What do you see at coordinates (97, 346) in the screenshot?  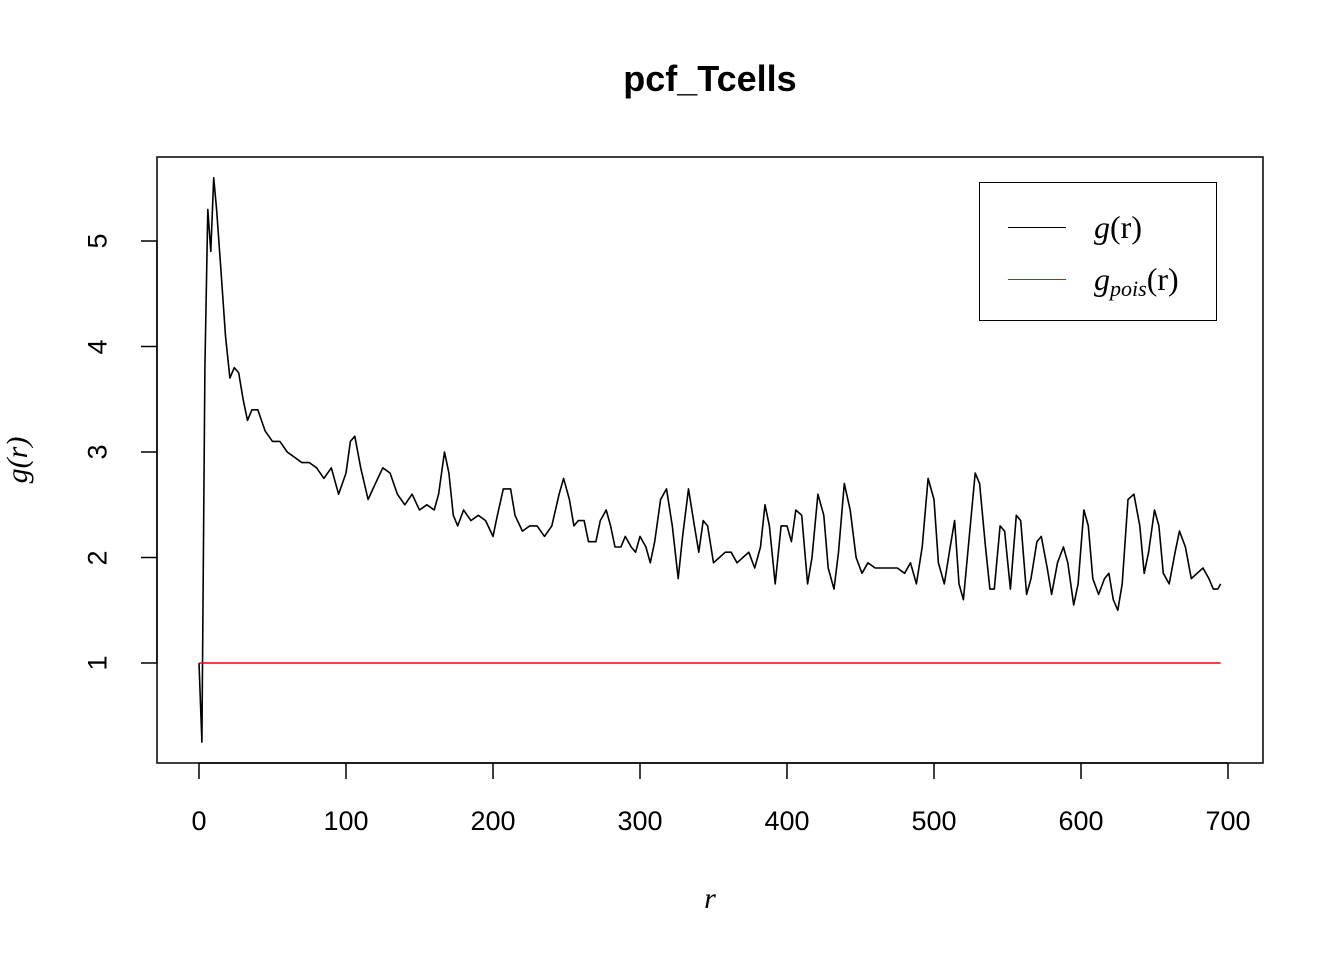 I see `y-tick-label: 4` at bounding box center [97, 346].